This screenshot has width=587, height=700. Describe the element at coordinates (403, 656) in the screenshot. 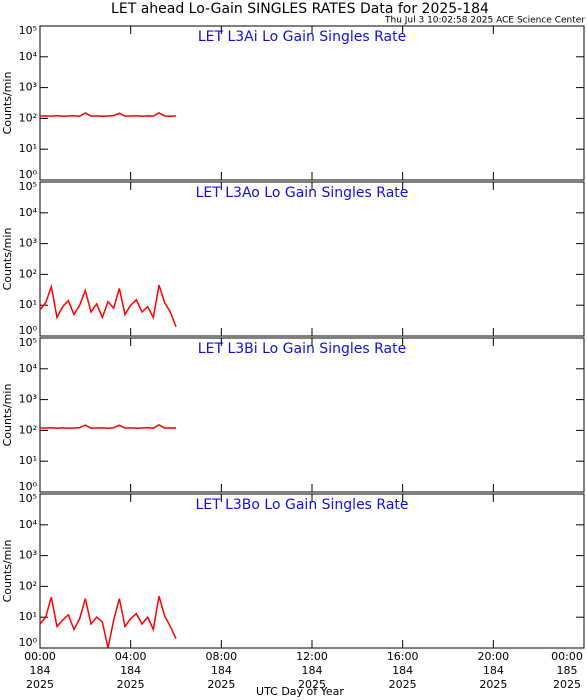

I see `x-tick-label: 16:00` at that location.